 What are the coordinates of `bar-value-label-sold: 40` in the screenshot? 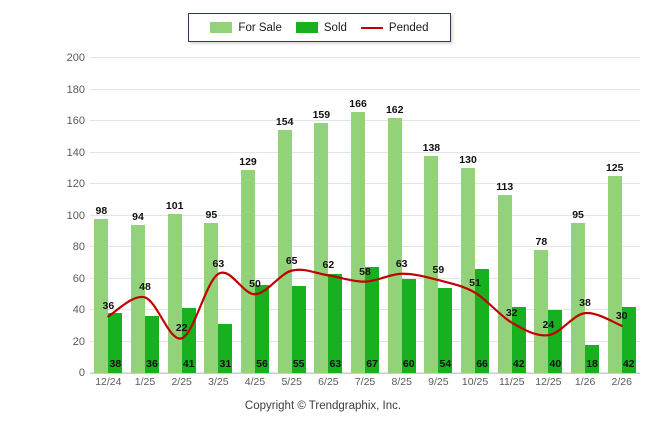 It's located at (555, 364).